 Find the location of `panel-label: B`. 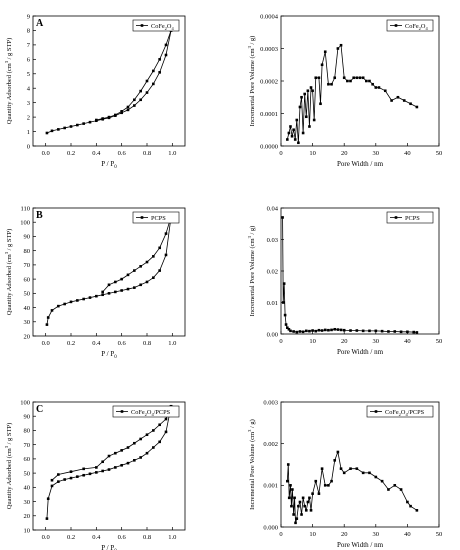

panel-label: B is located at coordinates (39, 215).